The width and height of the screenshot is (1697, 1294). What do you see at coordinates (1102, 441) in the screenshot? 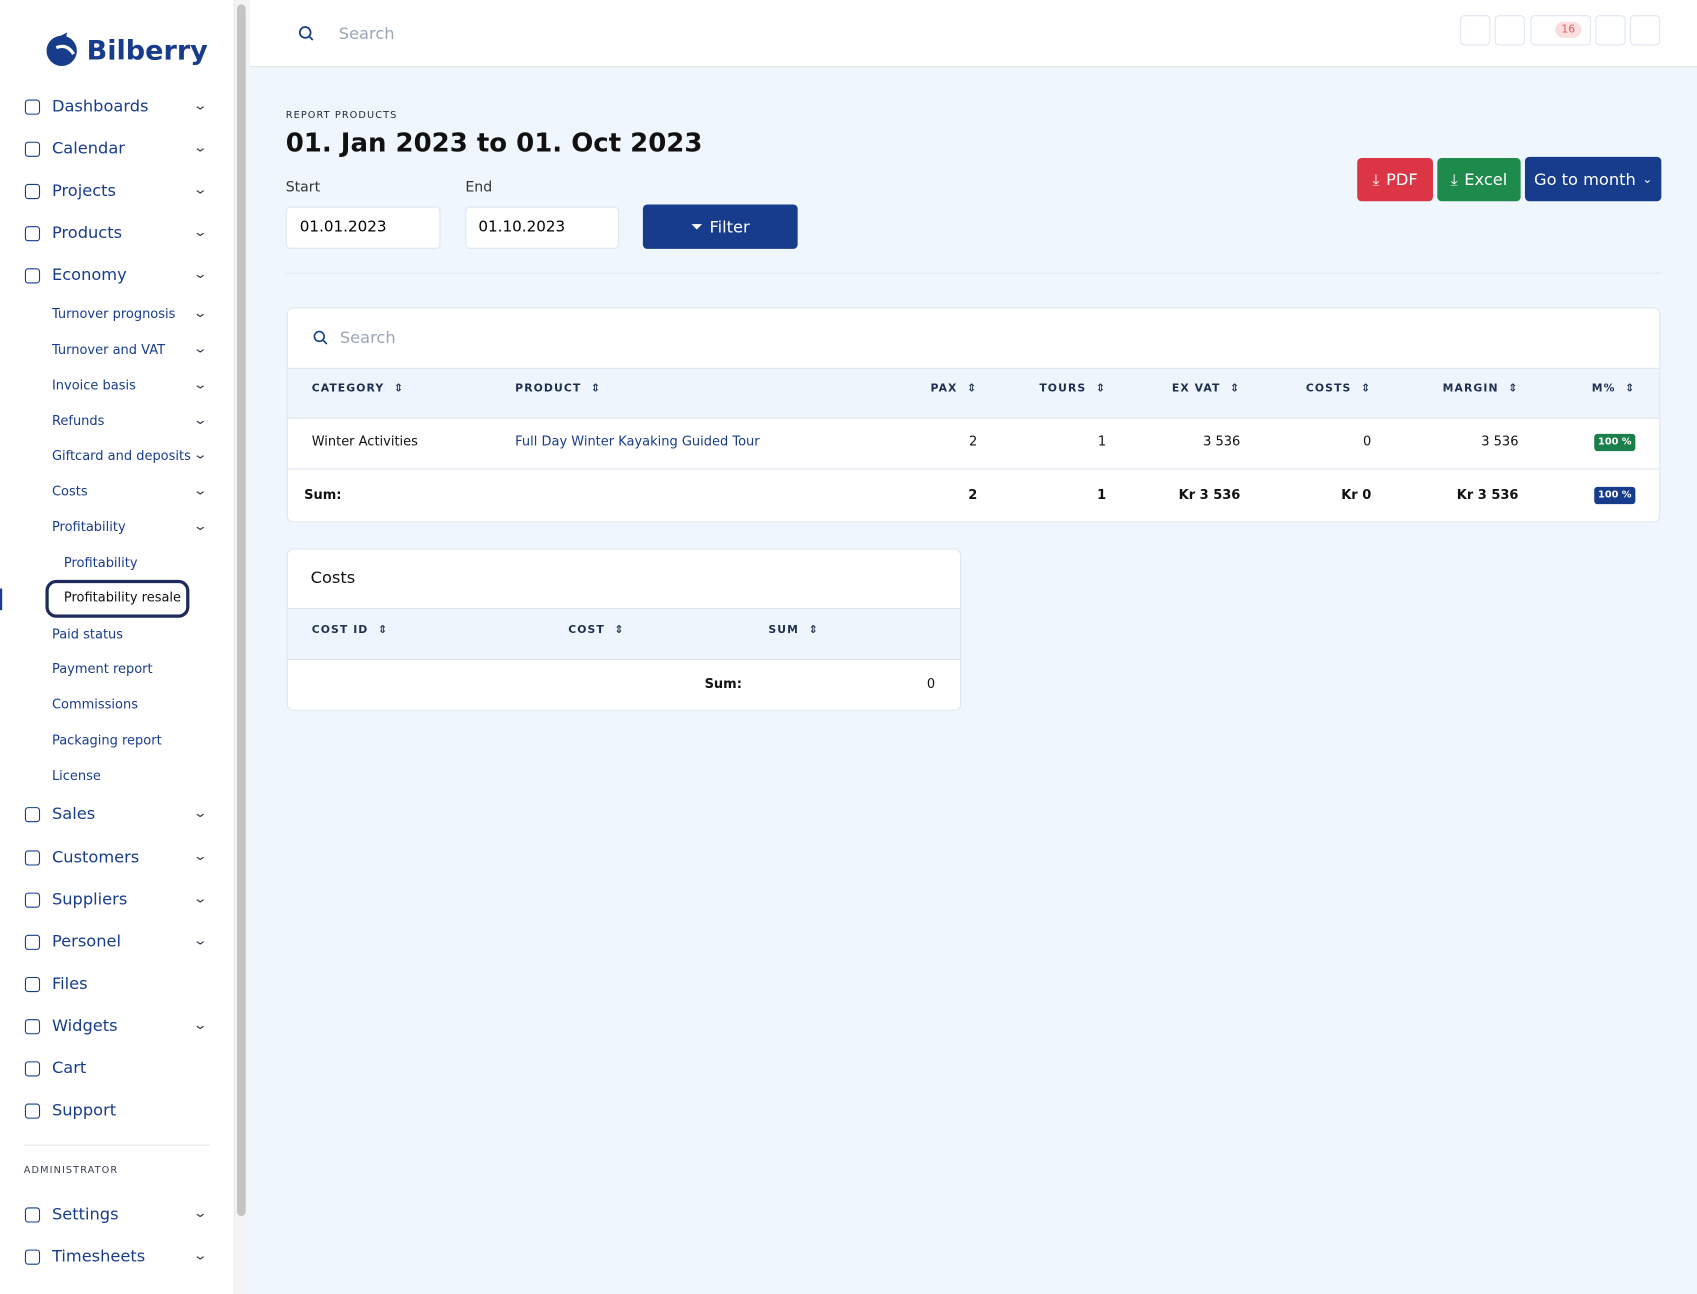
I see `table-cell: 1` at bounding box center [1102, 441].